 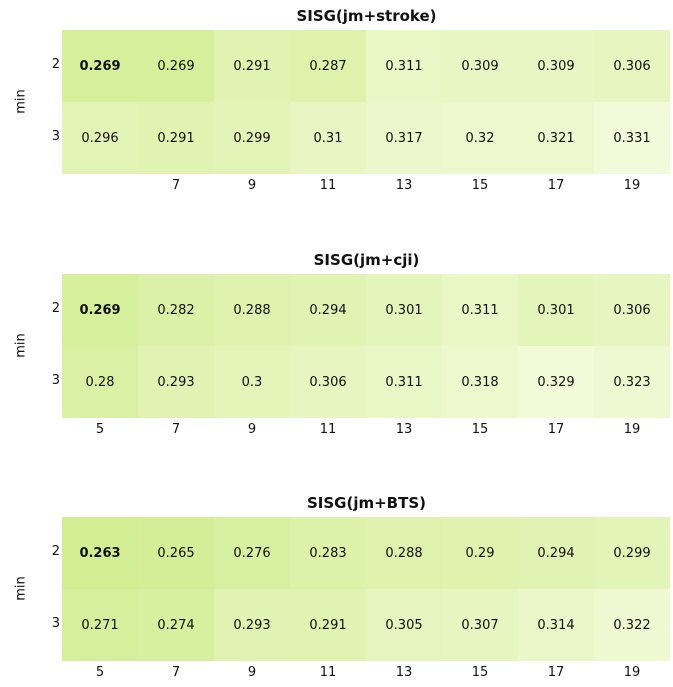 I want to click on heatmap-cell: 0.265, so click(x=176, y=553).